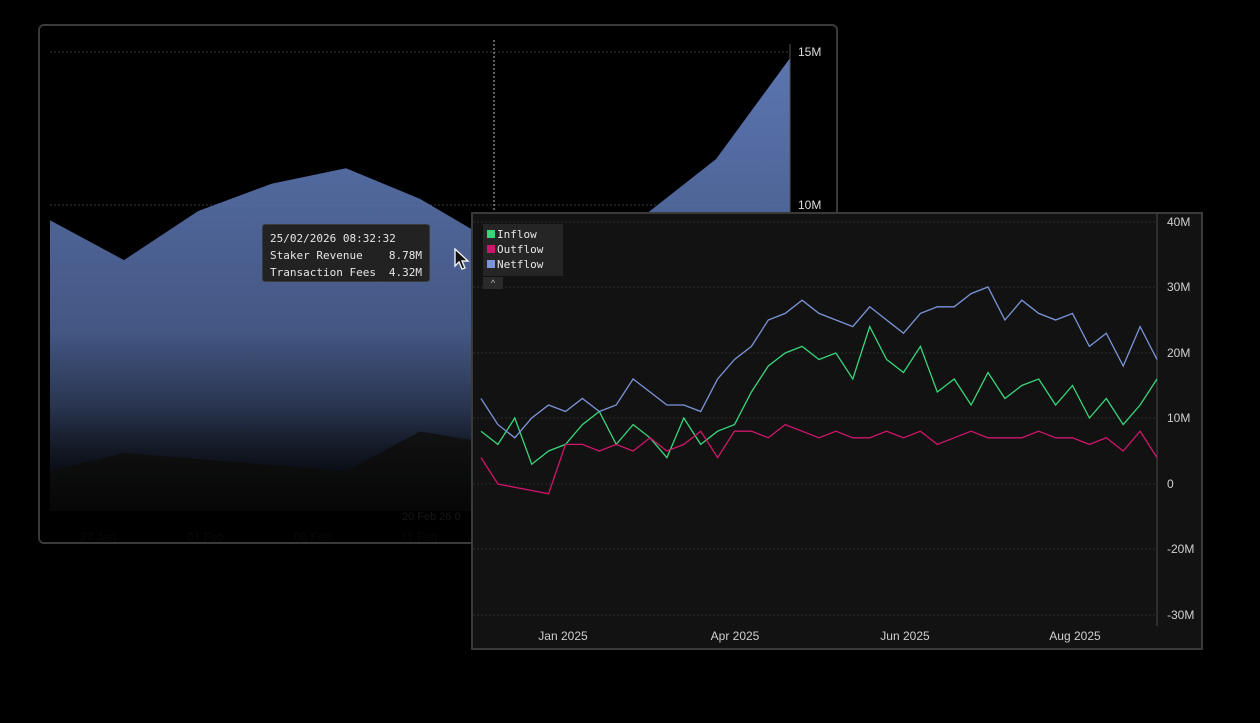  I want to click on legend-label: Outflow, so click(520, 249).